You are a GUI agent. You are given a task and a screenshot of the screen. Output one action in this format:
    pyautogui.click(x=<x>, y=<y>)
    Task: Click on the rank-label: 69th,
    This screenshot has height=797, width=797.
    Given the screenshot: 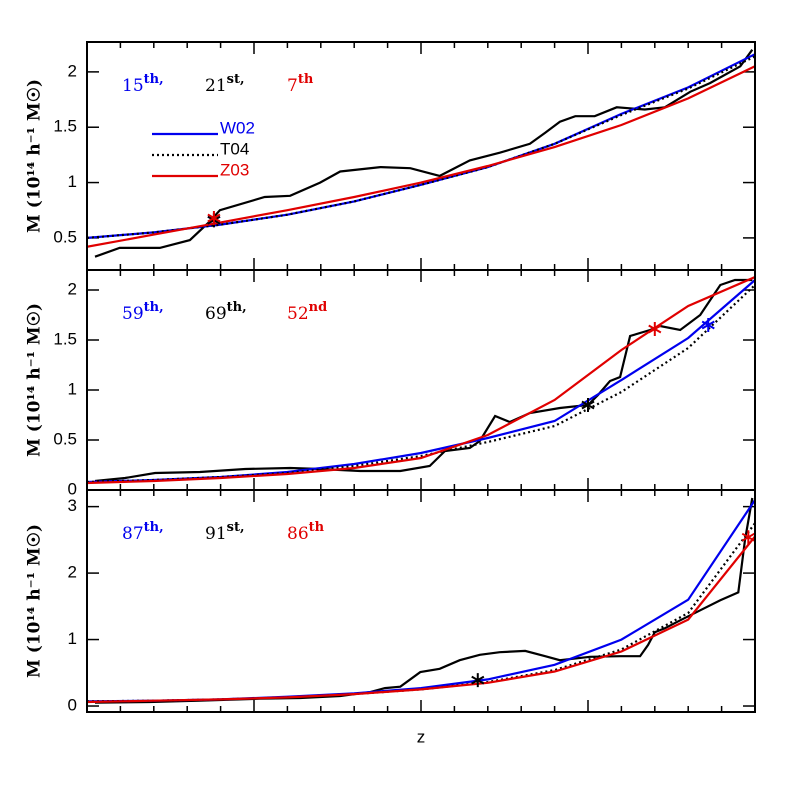 What is the action you would take?
    pyautogui.click(x=226, y=312)
    